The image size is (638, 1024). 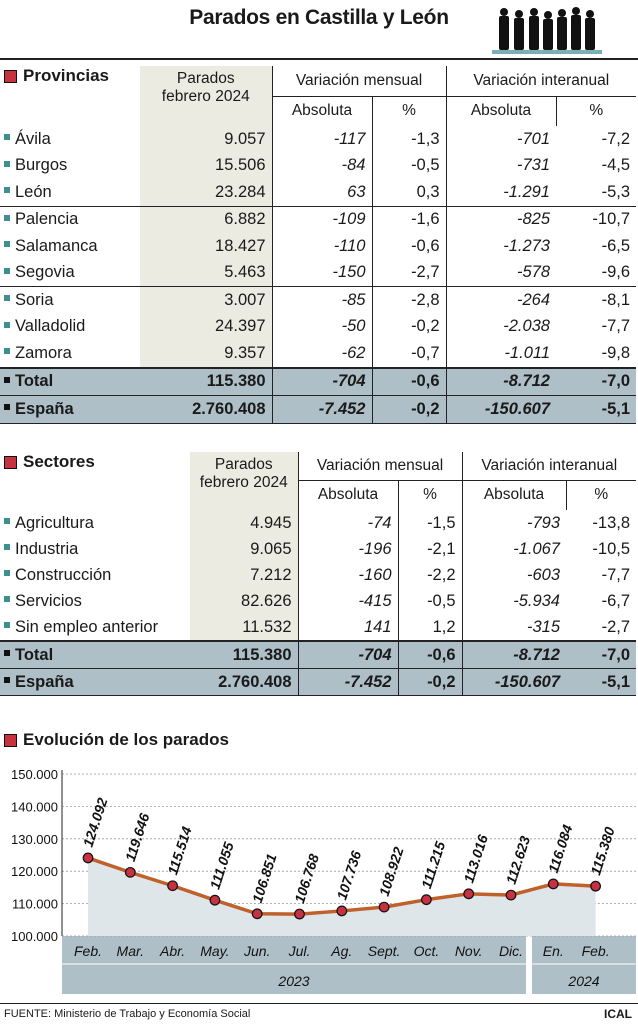 What do you see at coordinates (408, 110) in the screenshot?
I see `mens-pct-header: %` at bounding box center [408, 110].